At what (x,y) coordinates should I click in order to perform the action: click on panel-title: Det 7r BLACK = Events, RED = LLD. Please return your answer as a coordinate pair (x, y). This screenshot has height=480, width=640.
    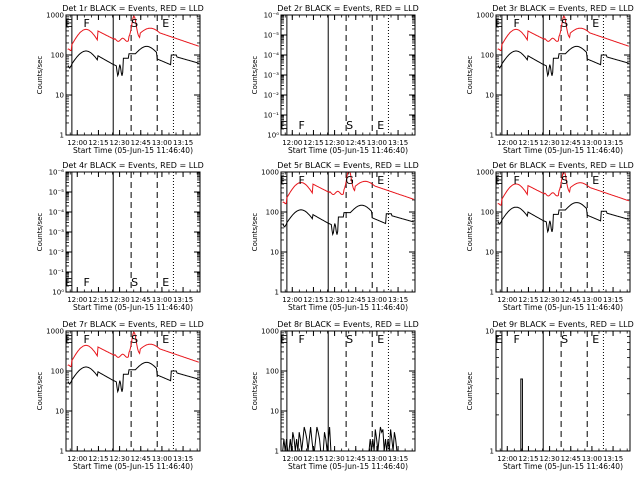
    Looking at the image, I should click on (133, 324).